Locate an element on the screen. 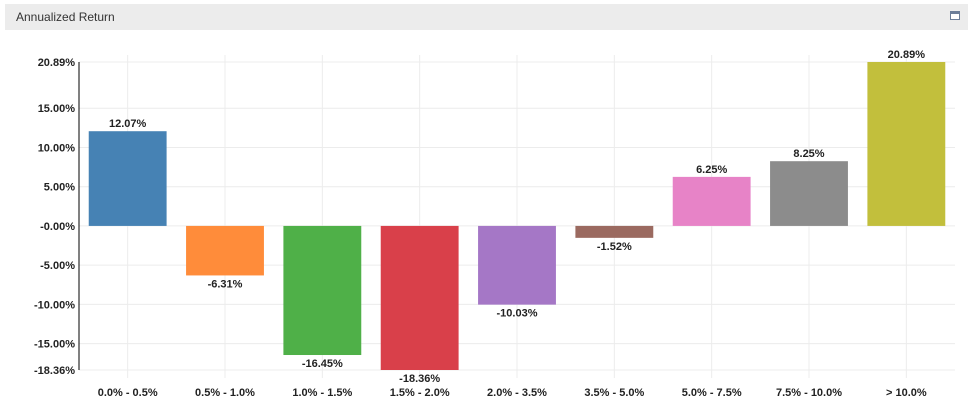  data-label: 20.89% is located at coordinates (907, 55).